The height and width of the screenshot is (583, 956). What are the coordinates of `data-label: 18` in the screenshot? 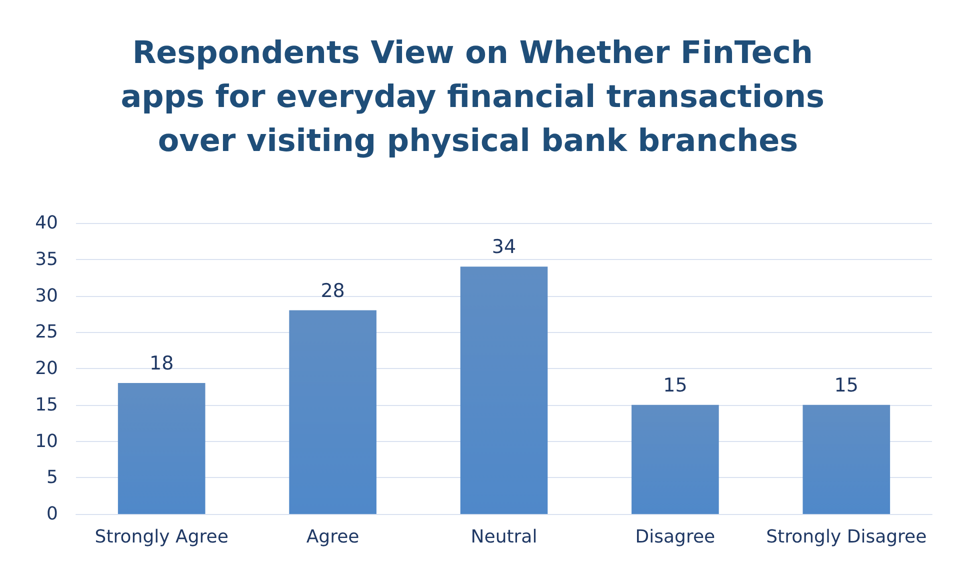 It's located at (162, 363).